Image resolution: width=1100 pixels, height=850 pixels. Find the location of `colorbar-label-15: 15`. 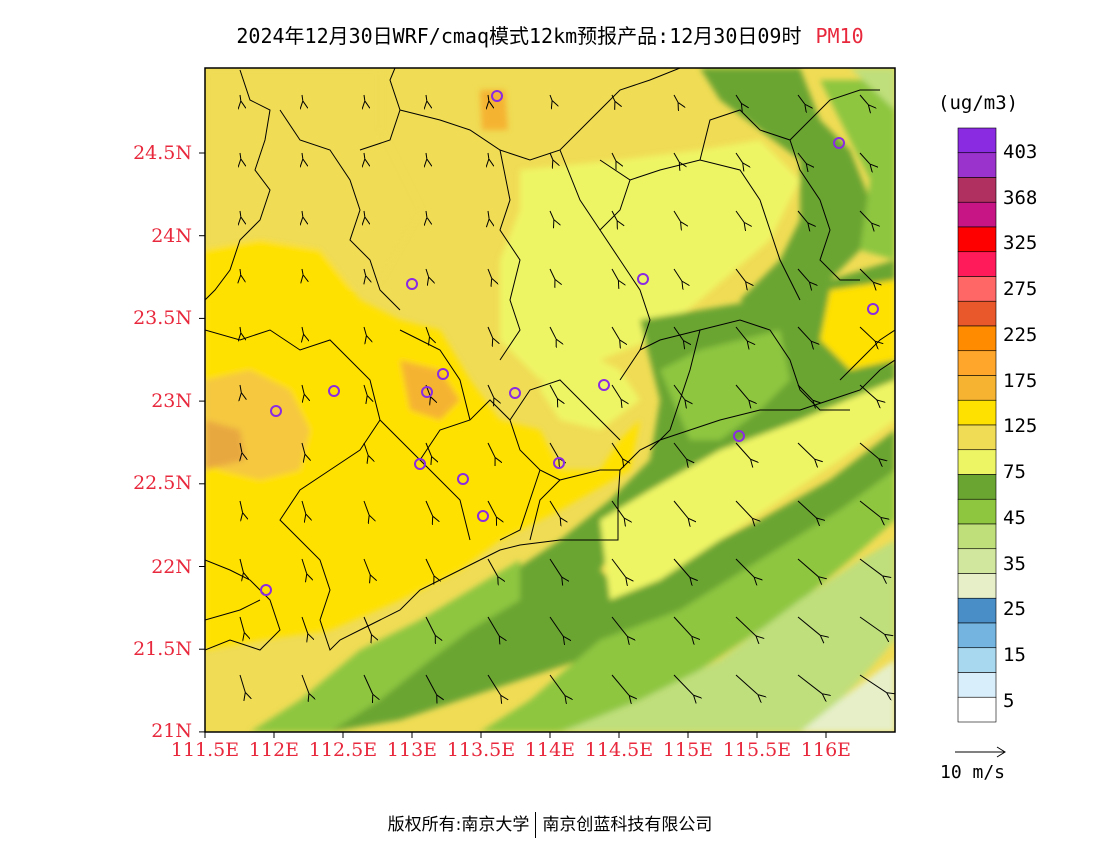

colorbar-label-15: 15 is located at coordinates (1014, 655).